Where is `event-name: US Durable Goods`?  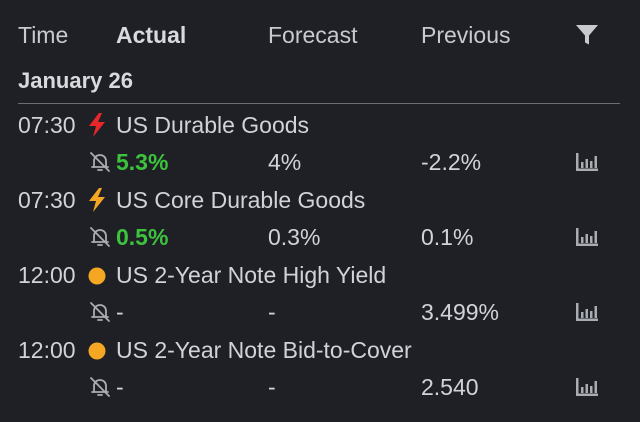
event-name: US Durable Goods is located at coordinates (213, 125).